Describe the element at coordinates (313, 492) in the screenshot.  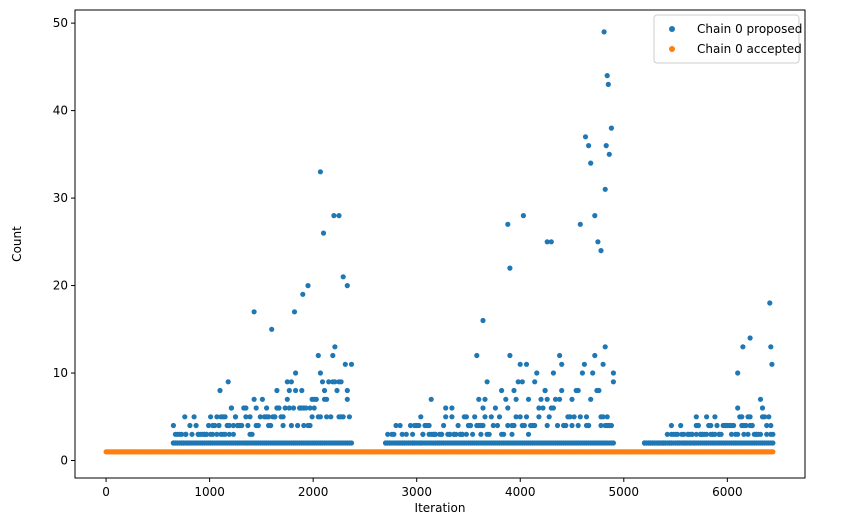
I see `x-tick-label: 2000` at that location.